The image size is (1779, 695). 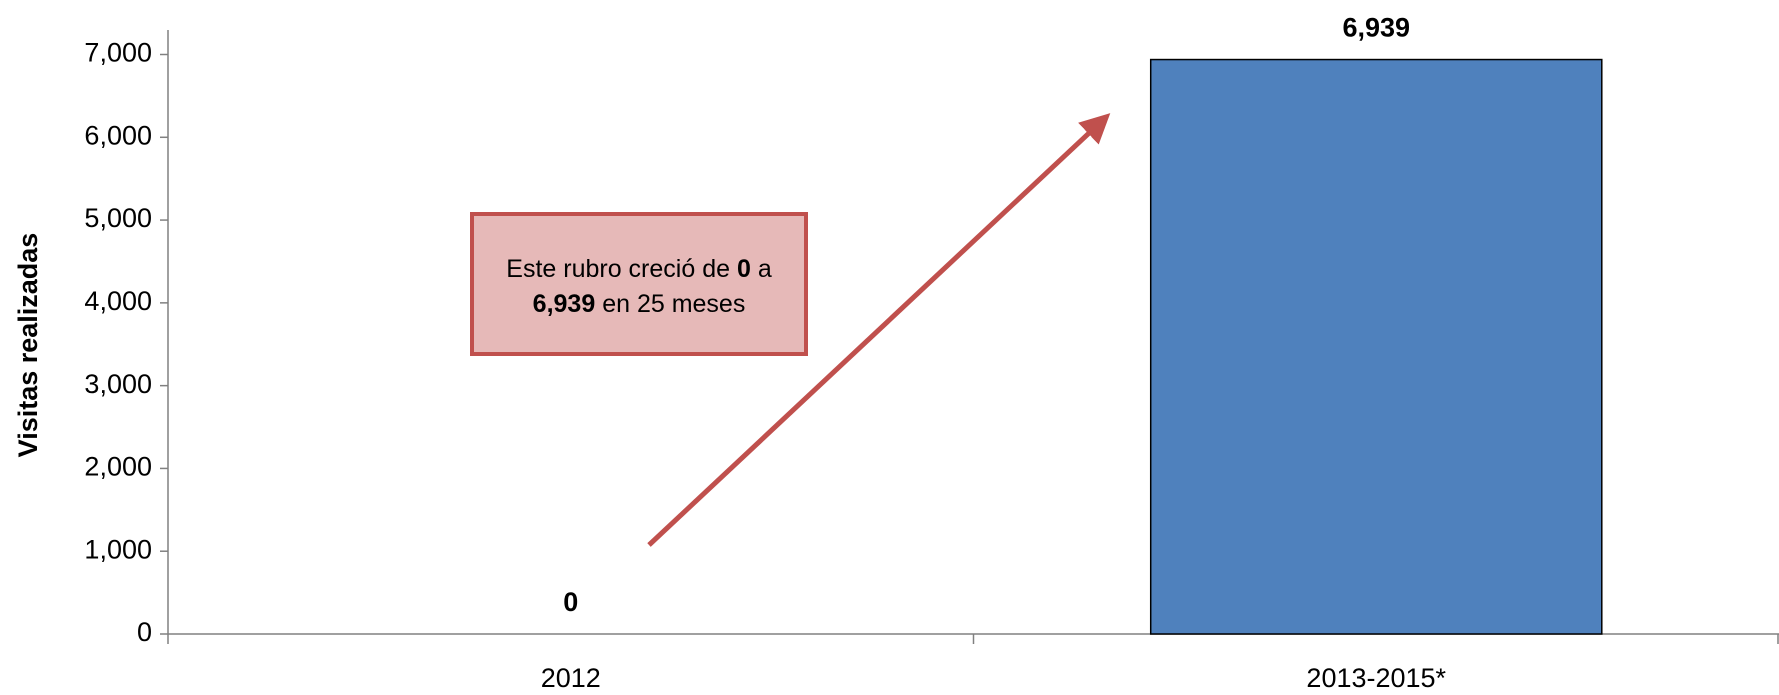 What do you see at coordinates (28, 345) in the screenshot?
I see `y-axis-label: Visitas realizadas` at bounding box center [28, 345].